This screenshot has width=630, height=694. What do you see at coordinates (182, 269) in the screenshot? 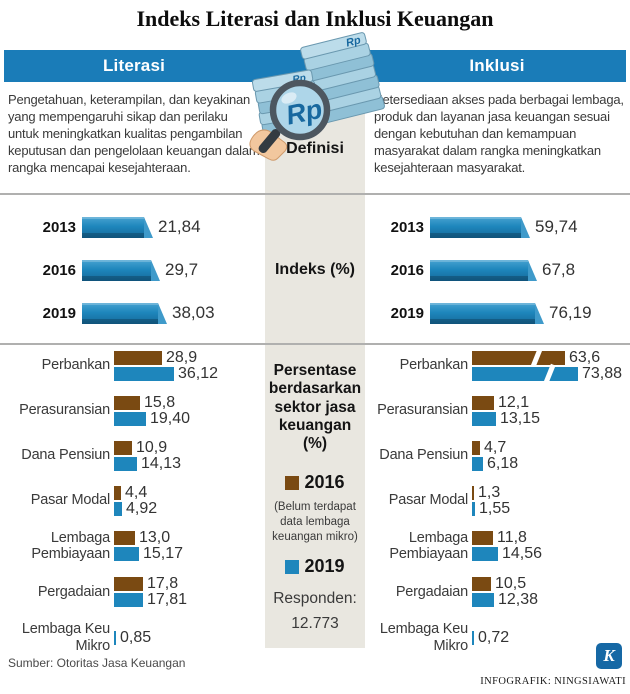
I see `index-value: 29,7` at bounding box center [182, 269].